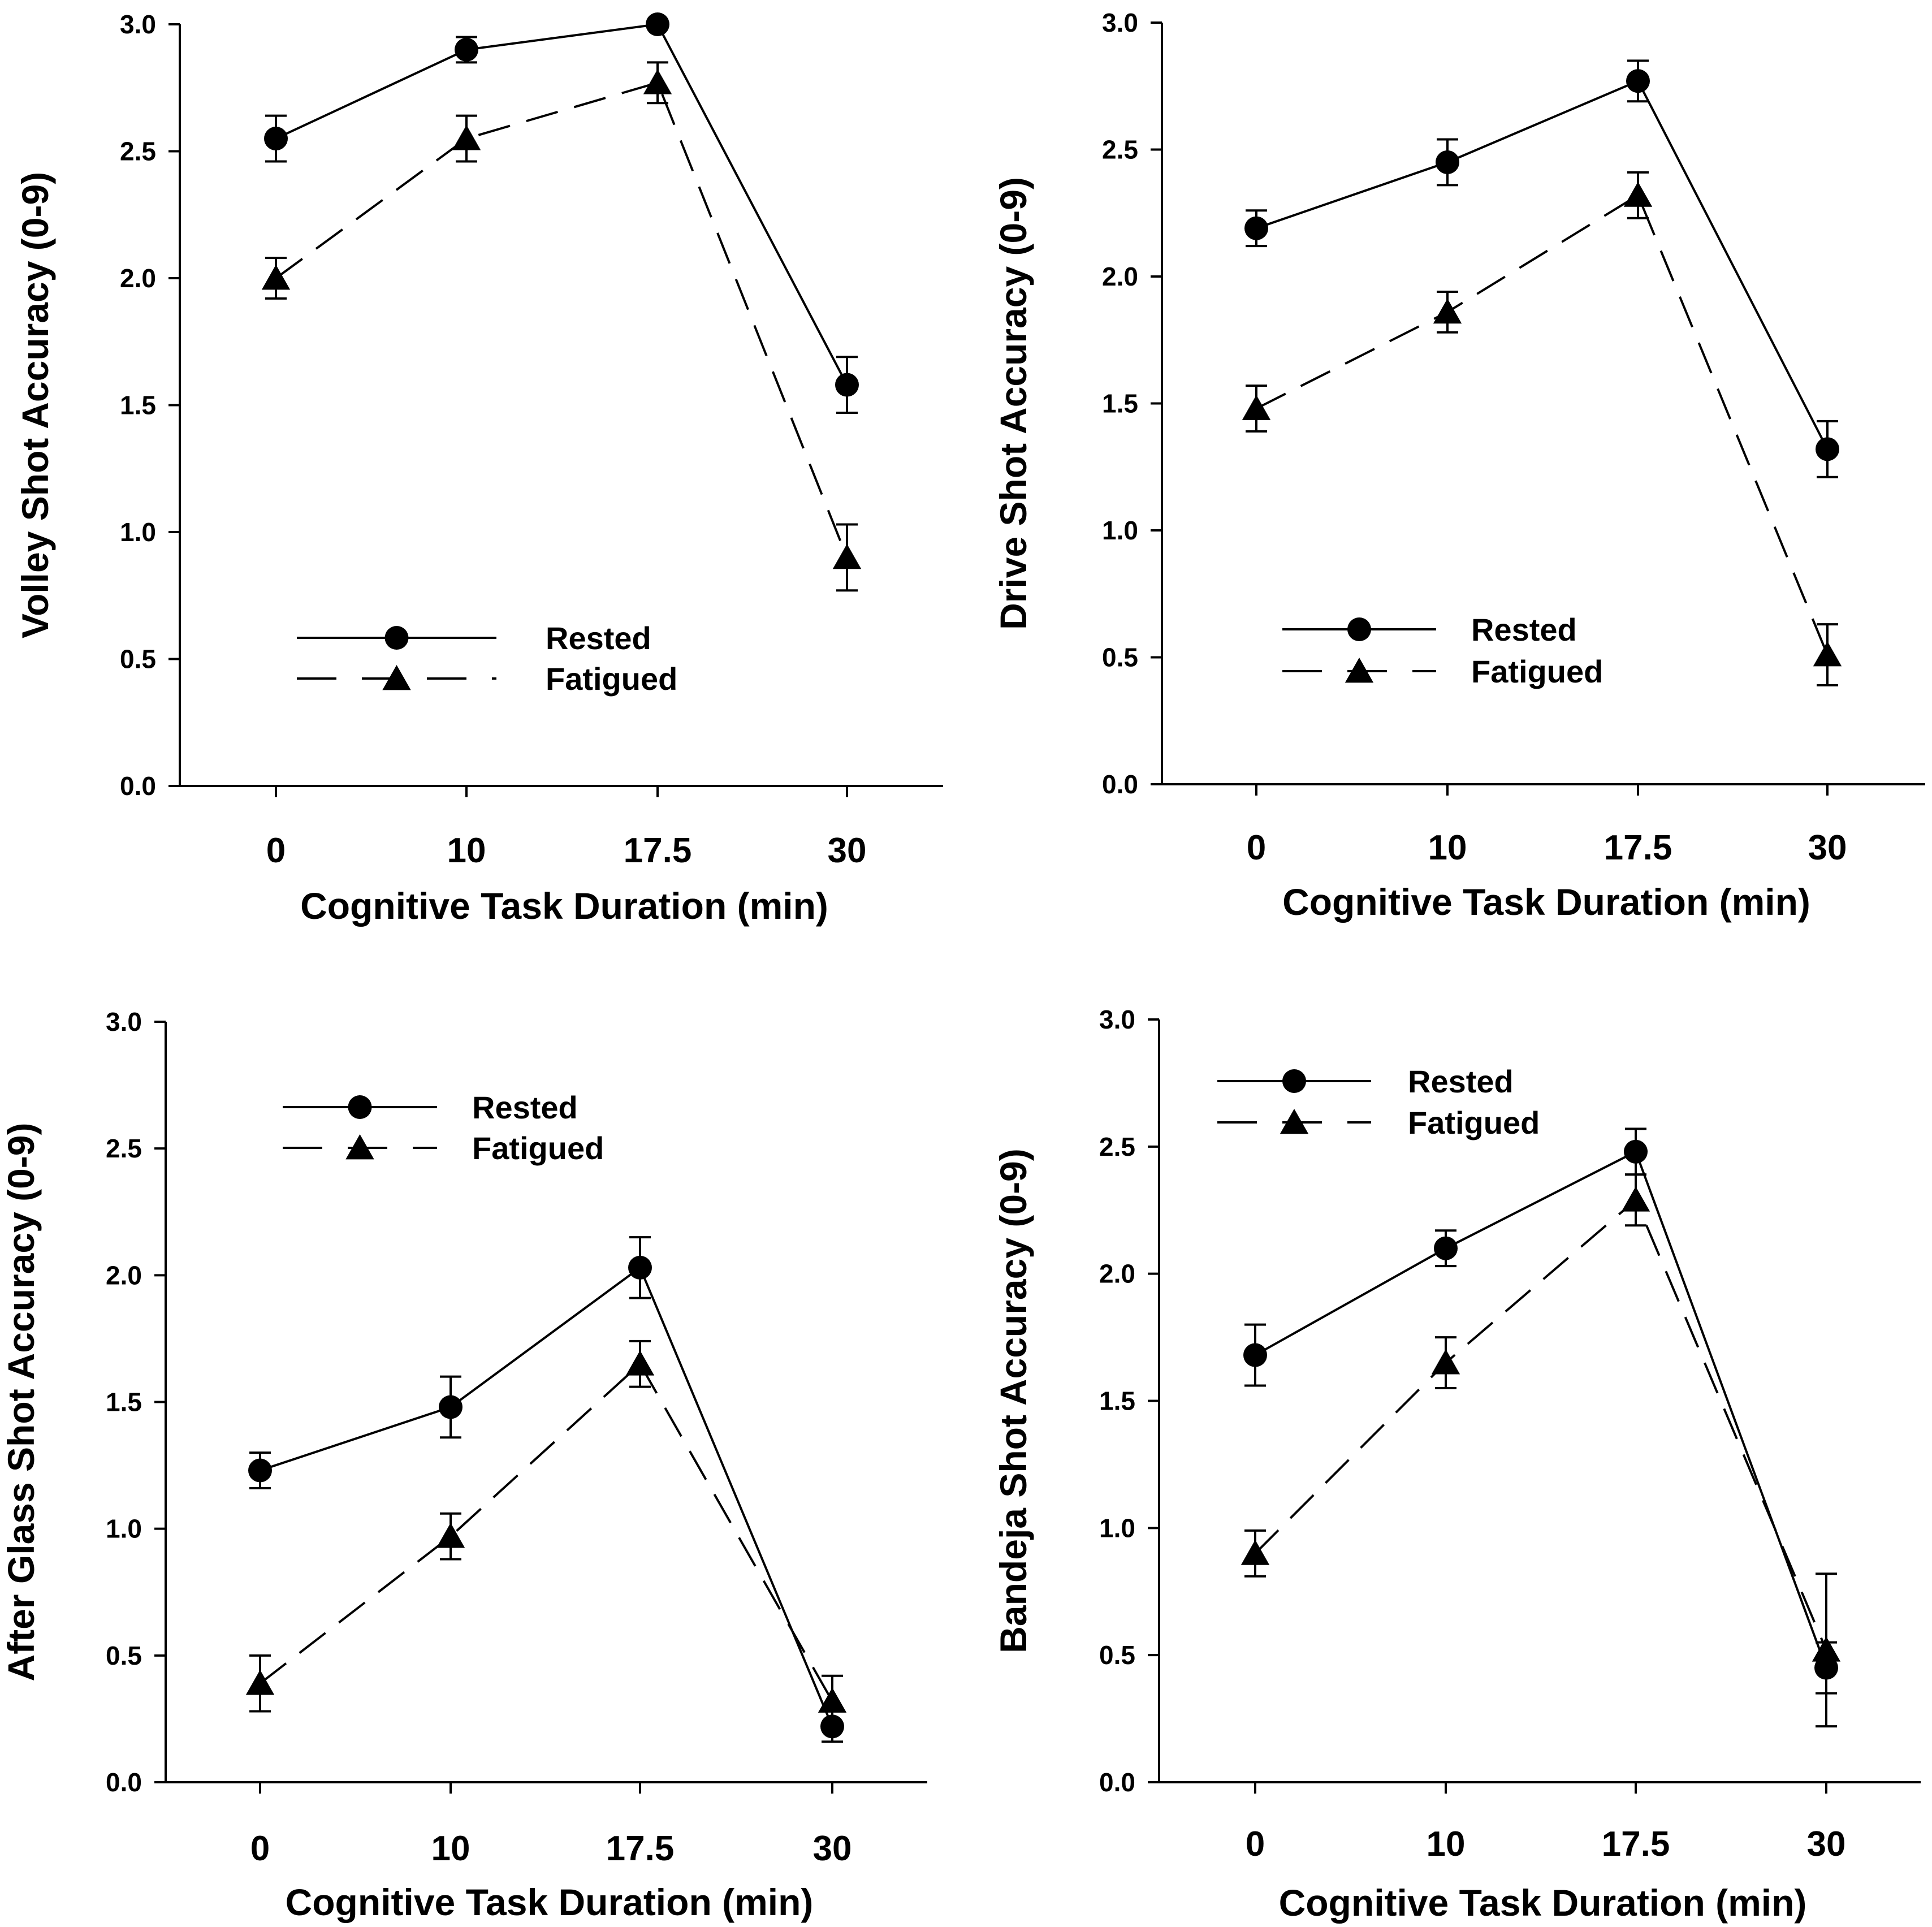 This screenshot has width=1932, height=1927. I want to click on y-axis-title: Volley Shot Accuracy (0-9), so click(35, 405).